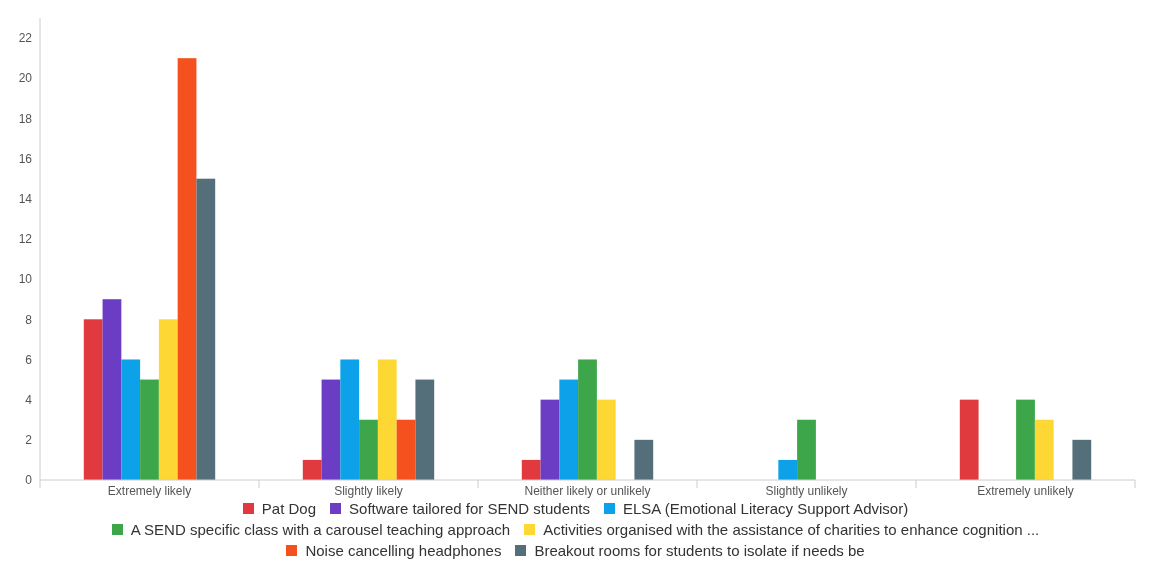  I want to click on x-tick-label: Slightly unlikely, so click(806, 491).